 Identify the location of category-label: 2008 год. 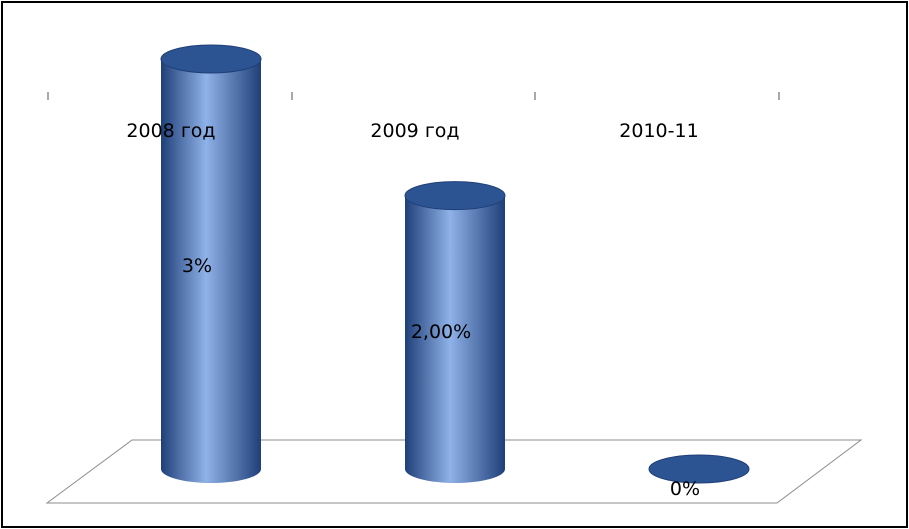
(170, 131).